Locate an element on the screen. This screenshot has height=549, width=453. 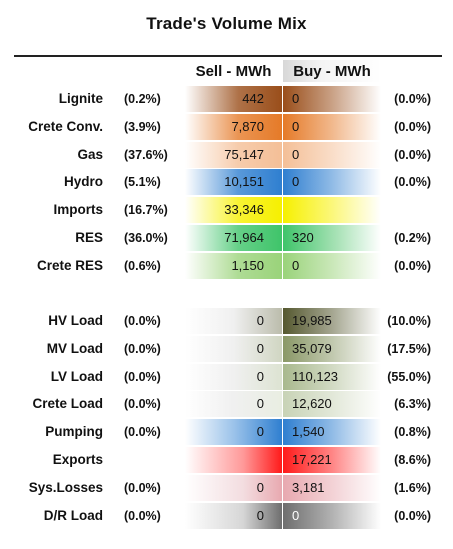
table-row: Crete RES (0.6%) 1,150 0 (0.0%) is located at coordinates (226, 266).